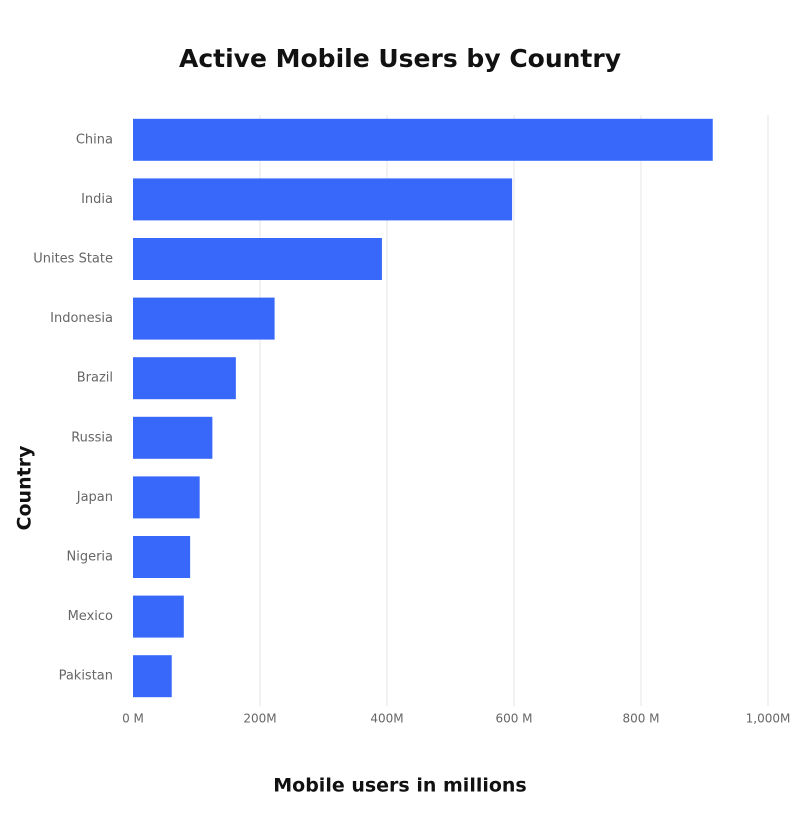 The width and height of the screenshot is (800, 823). What do you see at coordinates (513, 719) in the screenshot?
I see `x-tick-label: 600 M` at bounding box center [513, 719].